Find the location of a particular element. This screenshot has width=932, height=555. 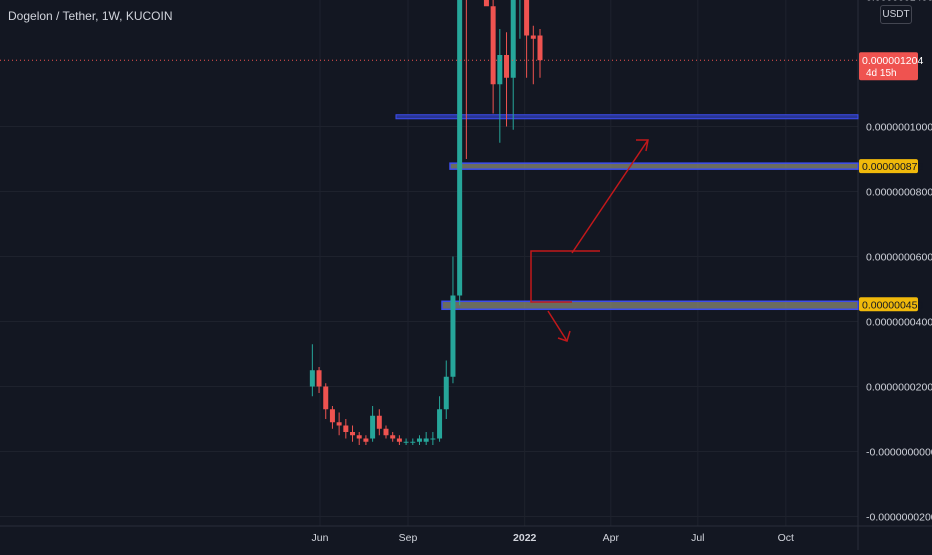

trend-arrow-down is located at coordinates (557, 326).